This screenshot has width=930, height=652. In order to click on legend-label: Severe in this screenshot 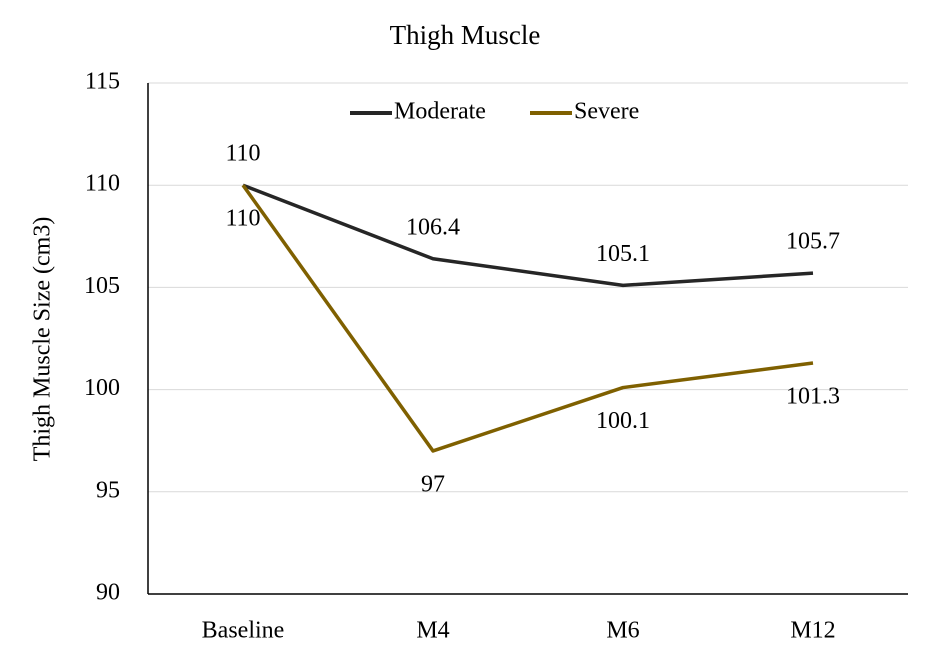, I will do `click(606, 112)`.